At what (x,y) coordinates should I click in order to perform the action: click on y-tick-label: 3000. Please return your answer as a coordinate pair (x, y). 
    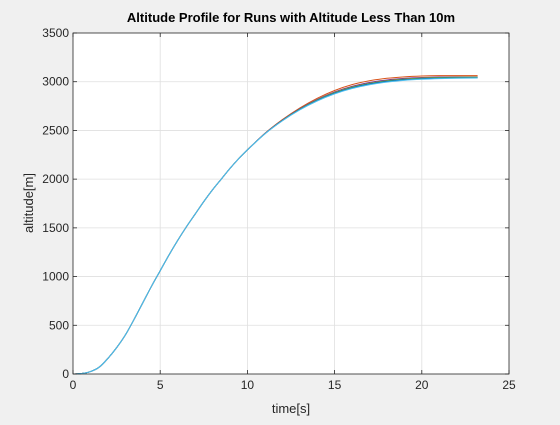
    Looking at the image, I should click on (55, 82).